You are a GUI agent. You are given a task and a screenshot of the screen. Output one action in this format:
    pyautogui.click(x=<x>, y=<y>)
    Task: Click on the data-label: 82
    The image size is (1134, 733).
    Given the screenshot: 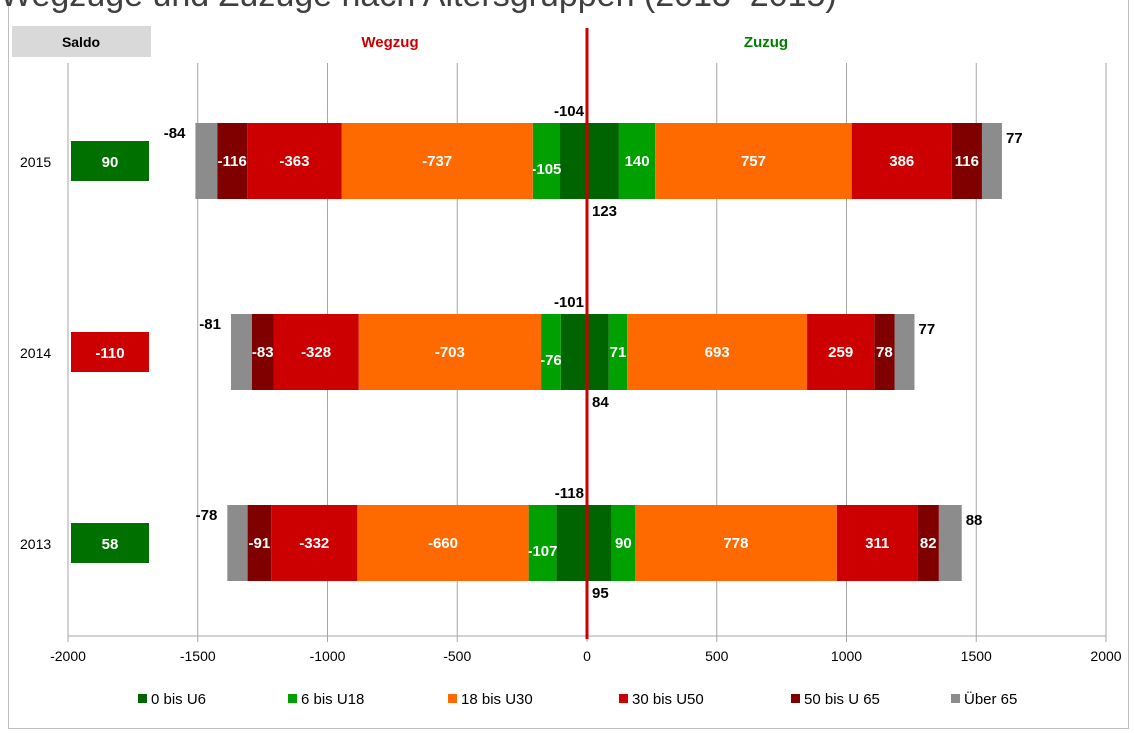 What is the action you would take?
    pyautogui.click(x=928, y=543)
    